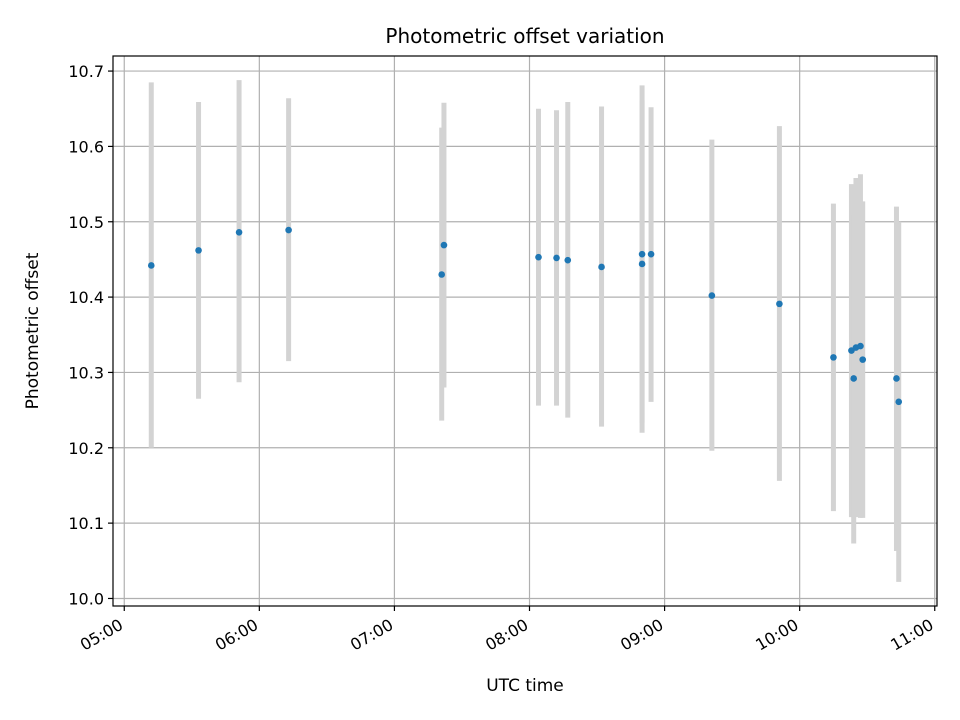  Describe the element at coordinates (524, 36) in the screenshot. I see `chart-title: Photometric offset variation` at that location.